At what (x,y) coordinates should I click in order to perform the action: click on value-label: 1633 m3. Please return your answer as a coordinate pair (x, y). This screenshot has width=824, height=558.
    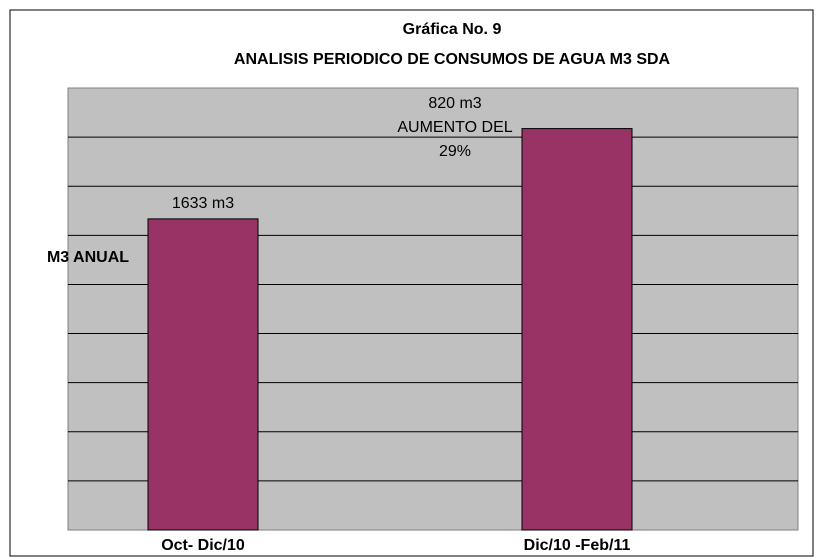
    Looking at the image, I should click on (203, 203).